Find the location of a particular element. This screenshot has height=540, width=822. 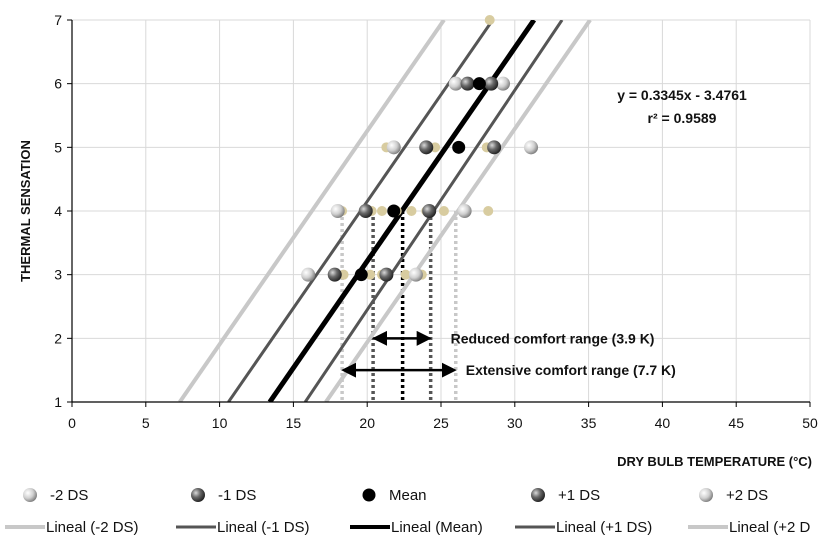

legend-line-label: Lineal (+1 DS) is located at coordinates (604, 527).